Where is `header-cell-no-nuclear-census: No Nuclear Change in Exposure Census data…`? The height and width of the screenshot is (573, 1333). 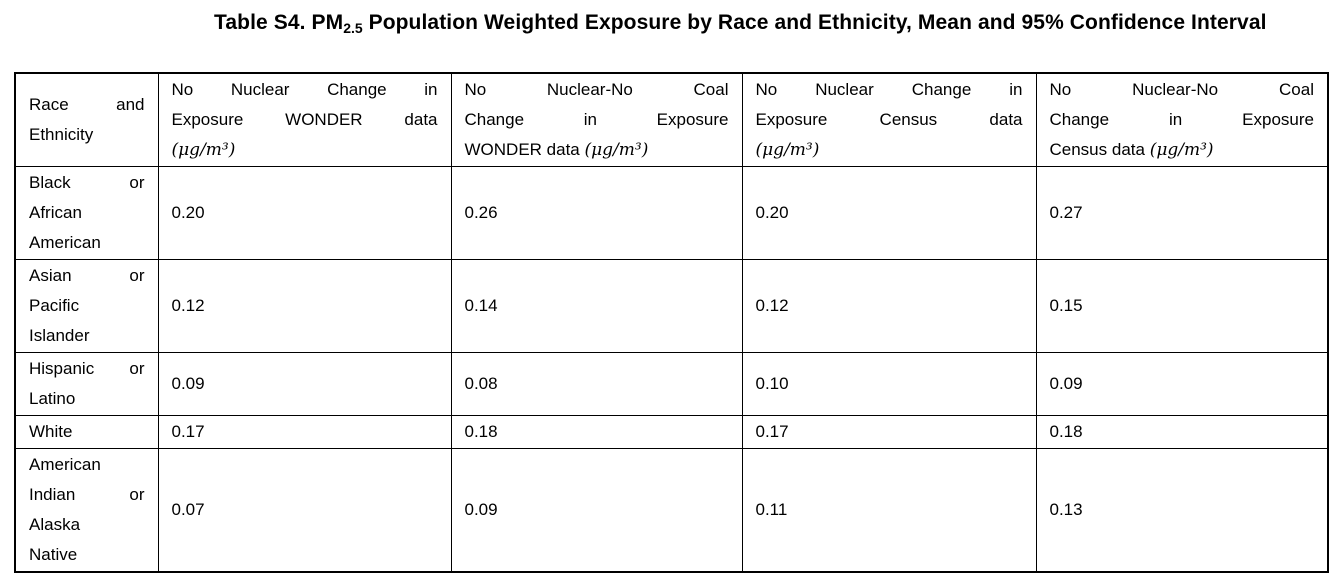 header-cell-no-nuclear-census: No Nuclear Change in Exposure Census data… is located at coordinates (889, 119).